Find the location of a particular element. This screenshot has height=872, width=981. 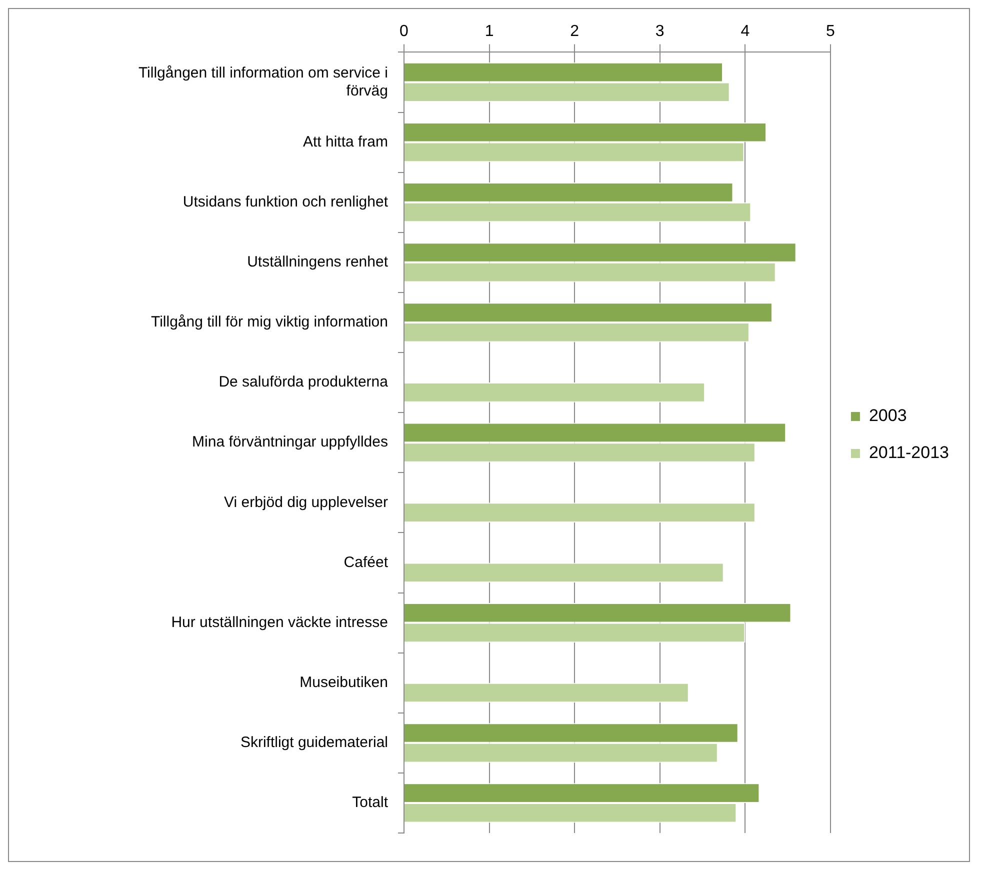

y-tick-label: Utställningens renhet is located at coordinates (318, 262).